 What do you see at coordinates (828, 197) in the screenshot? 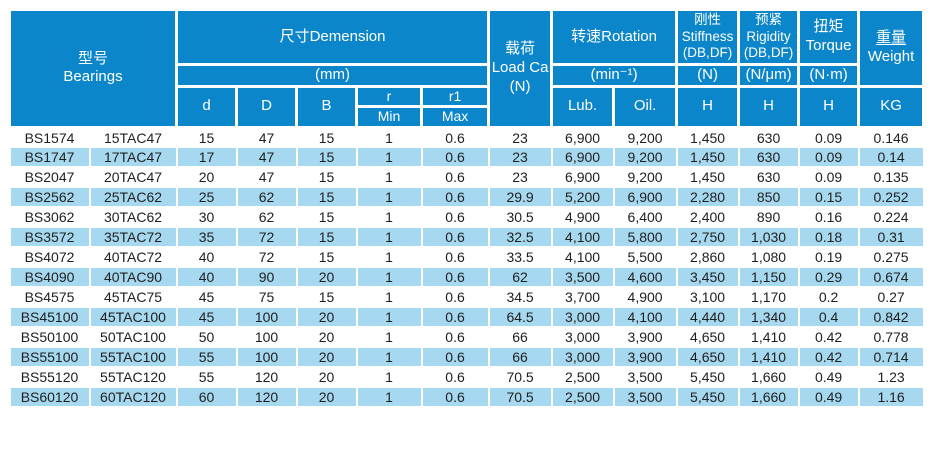
I see `cell: 0.15` at bounding box center [828, 197].